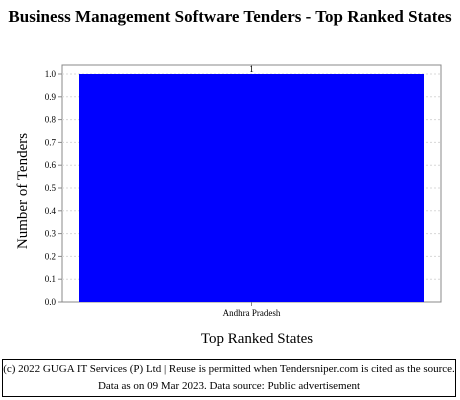 The height and width of the screenshot is (400, 460). I want to click on y-tick-label: 0.2, so click(50, 256).